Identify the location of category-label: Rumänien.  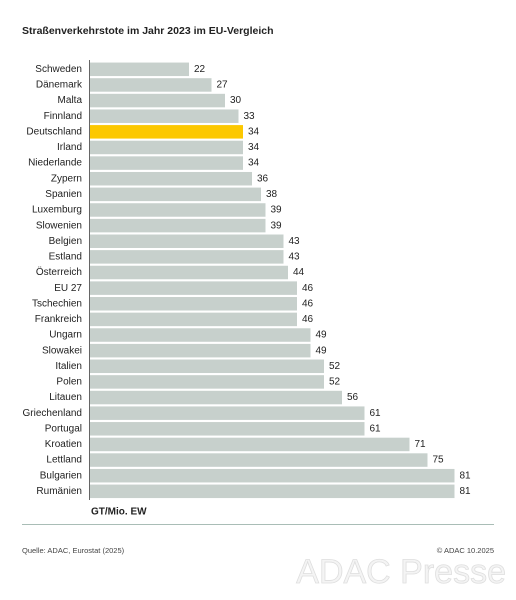
(59, 491).